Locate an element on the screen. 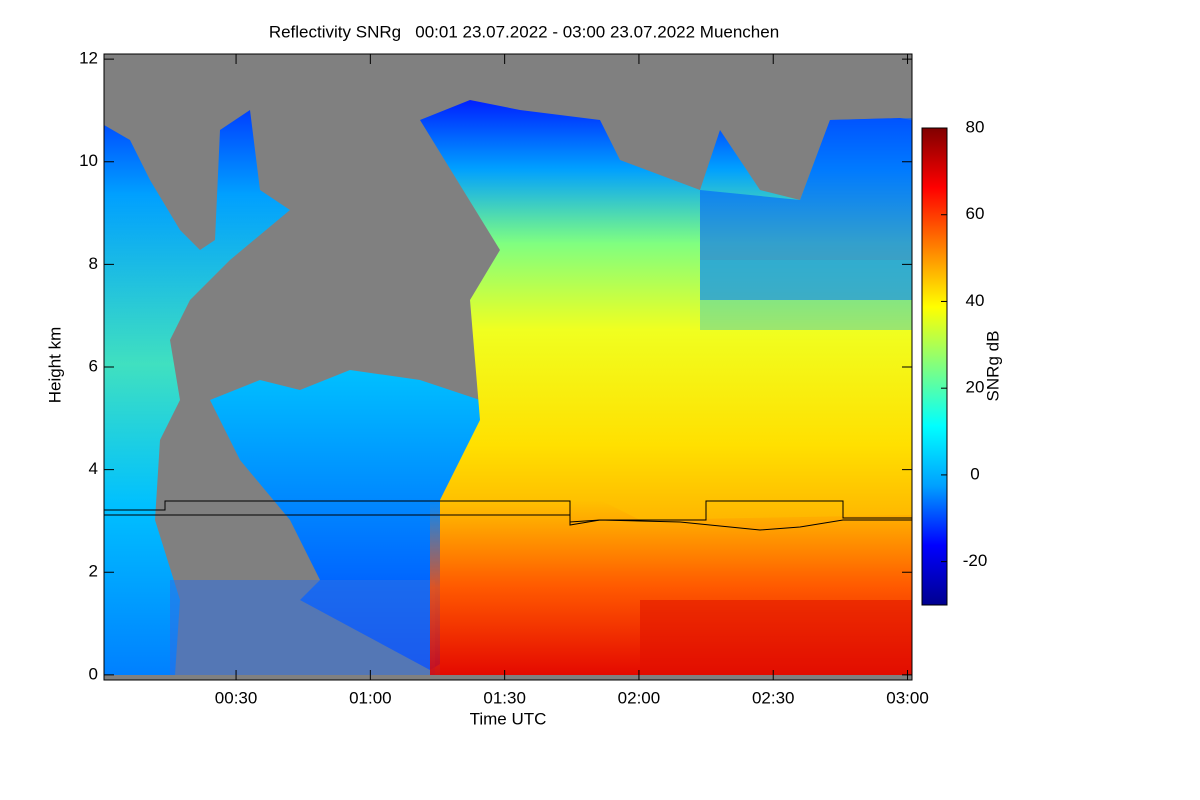  y-tick-label: 0 is located at coordinates (93, 673).